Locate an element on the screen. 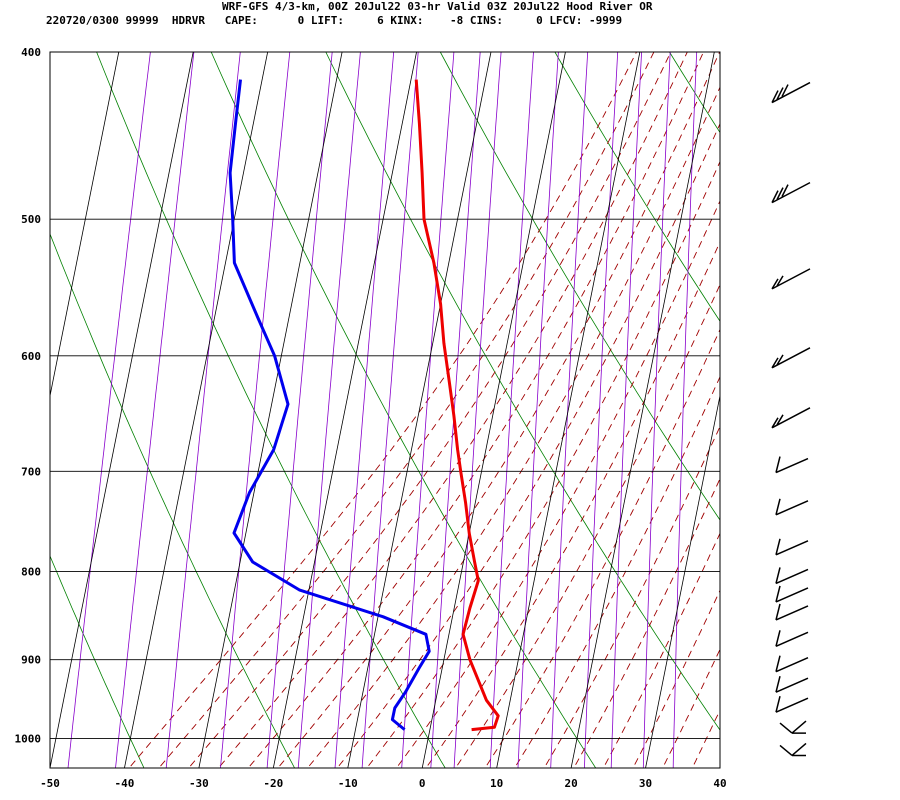 This screenshot has height=800, width=900. pressure-tick-label: 800 is located at coordinates (31, 571).